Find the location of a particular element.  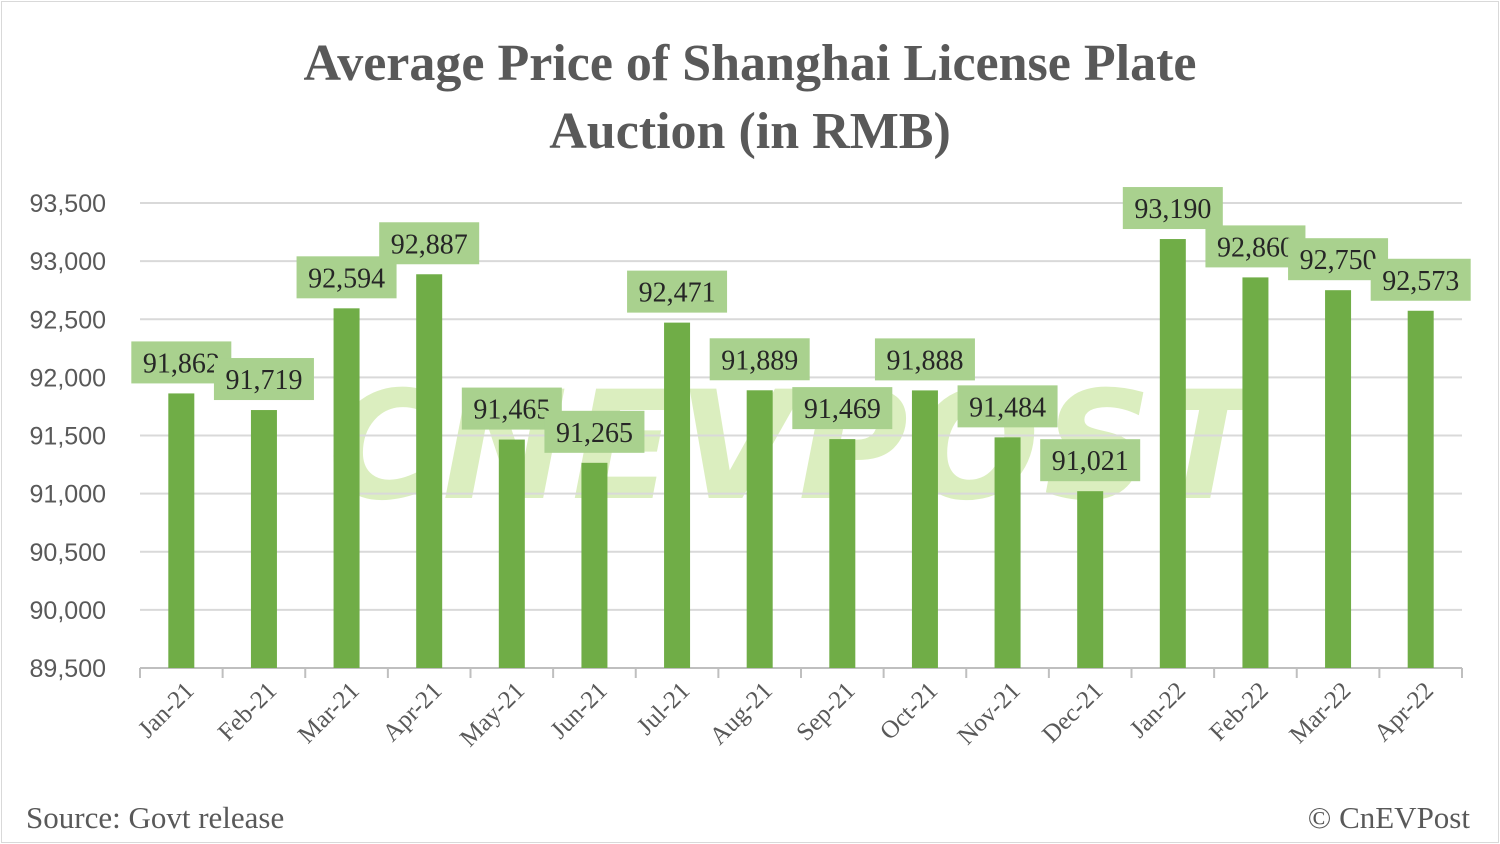

data-label: 91,888 is located at coordinates (924, 360).